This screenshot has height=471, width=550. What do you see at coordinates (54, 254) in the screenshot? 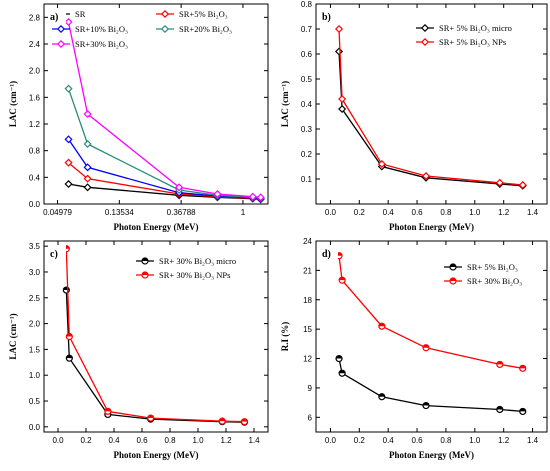
I see `panel-label: c)` at bounding box center [54, 254].